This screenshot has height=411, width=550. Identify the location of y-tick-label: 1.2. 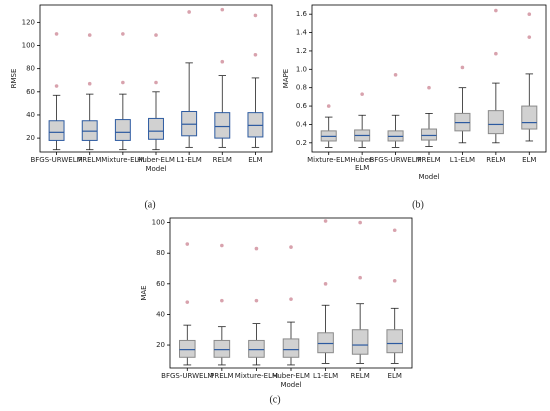
(301, 51).